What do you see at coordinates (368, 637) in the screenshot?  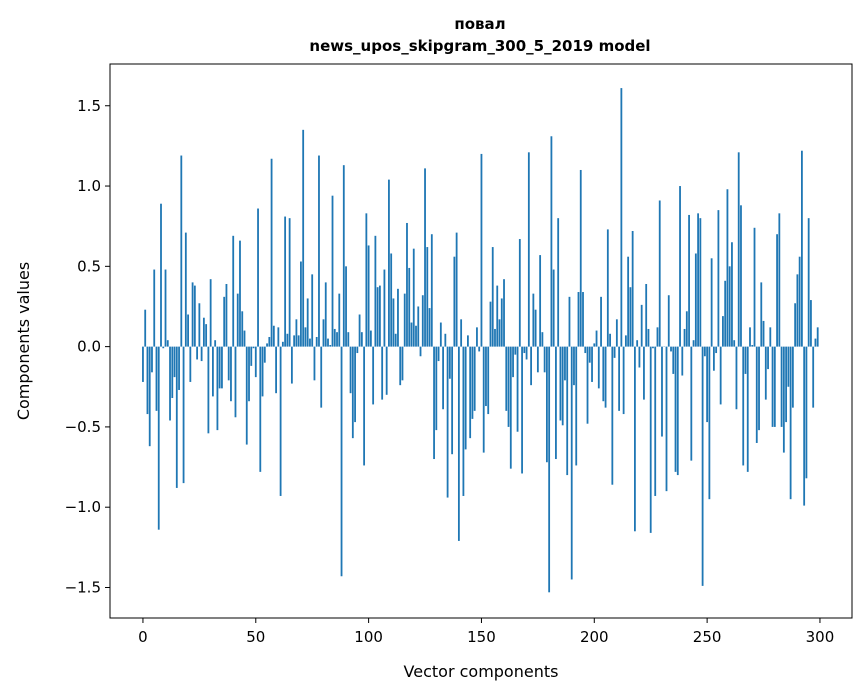 I see `x-tick-label: 100` at bounding box center [368, 637].